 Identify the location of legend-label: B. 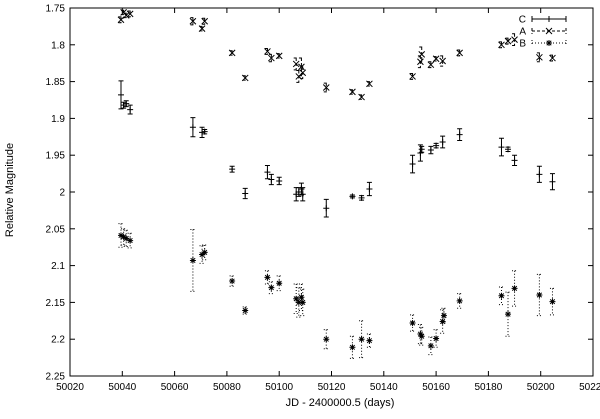
(522, 44).